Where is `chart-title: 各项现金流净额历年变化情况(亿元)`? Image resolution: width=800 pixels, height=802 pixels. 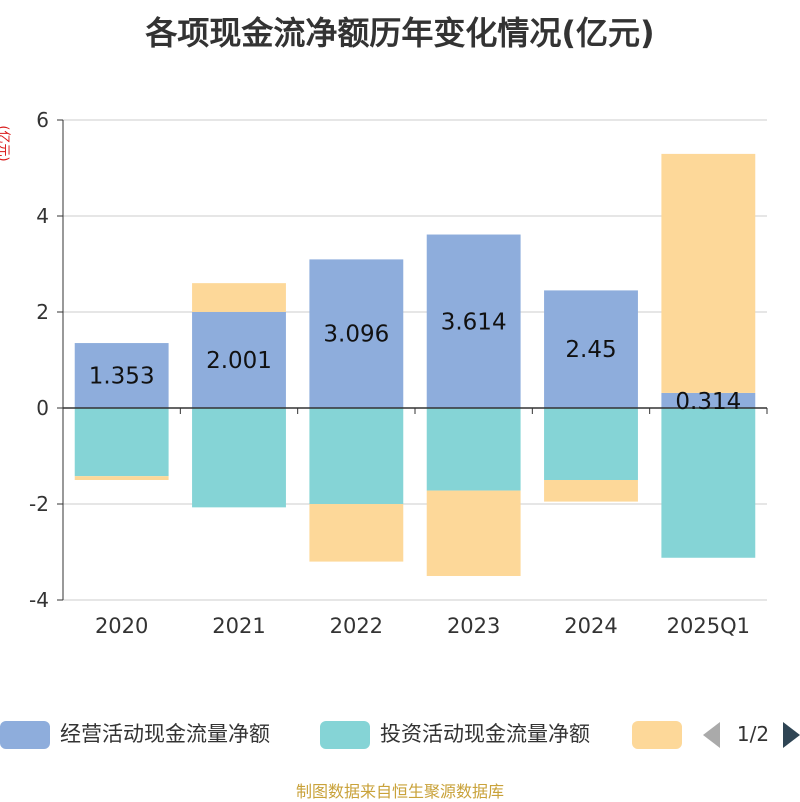
chart-title: 各项现金流净额历年变化情况(亿元) is located at coordinates (400, 33).